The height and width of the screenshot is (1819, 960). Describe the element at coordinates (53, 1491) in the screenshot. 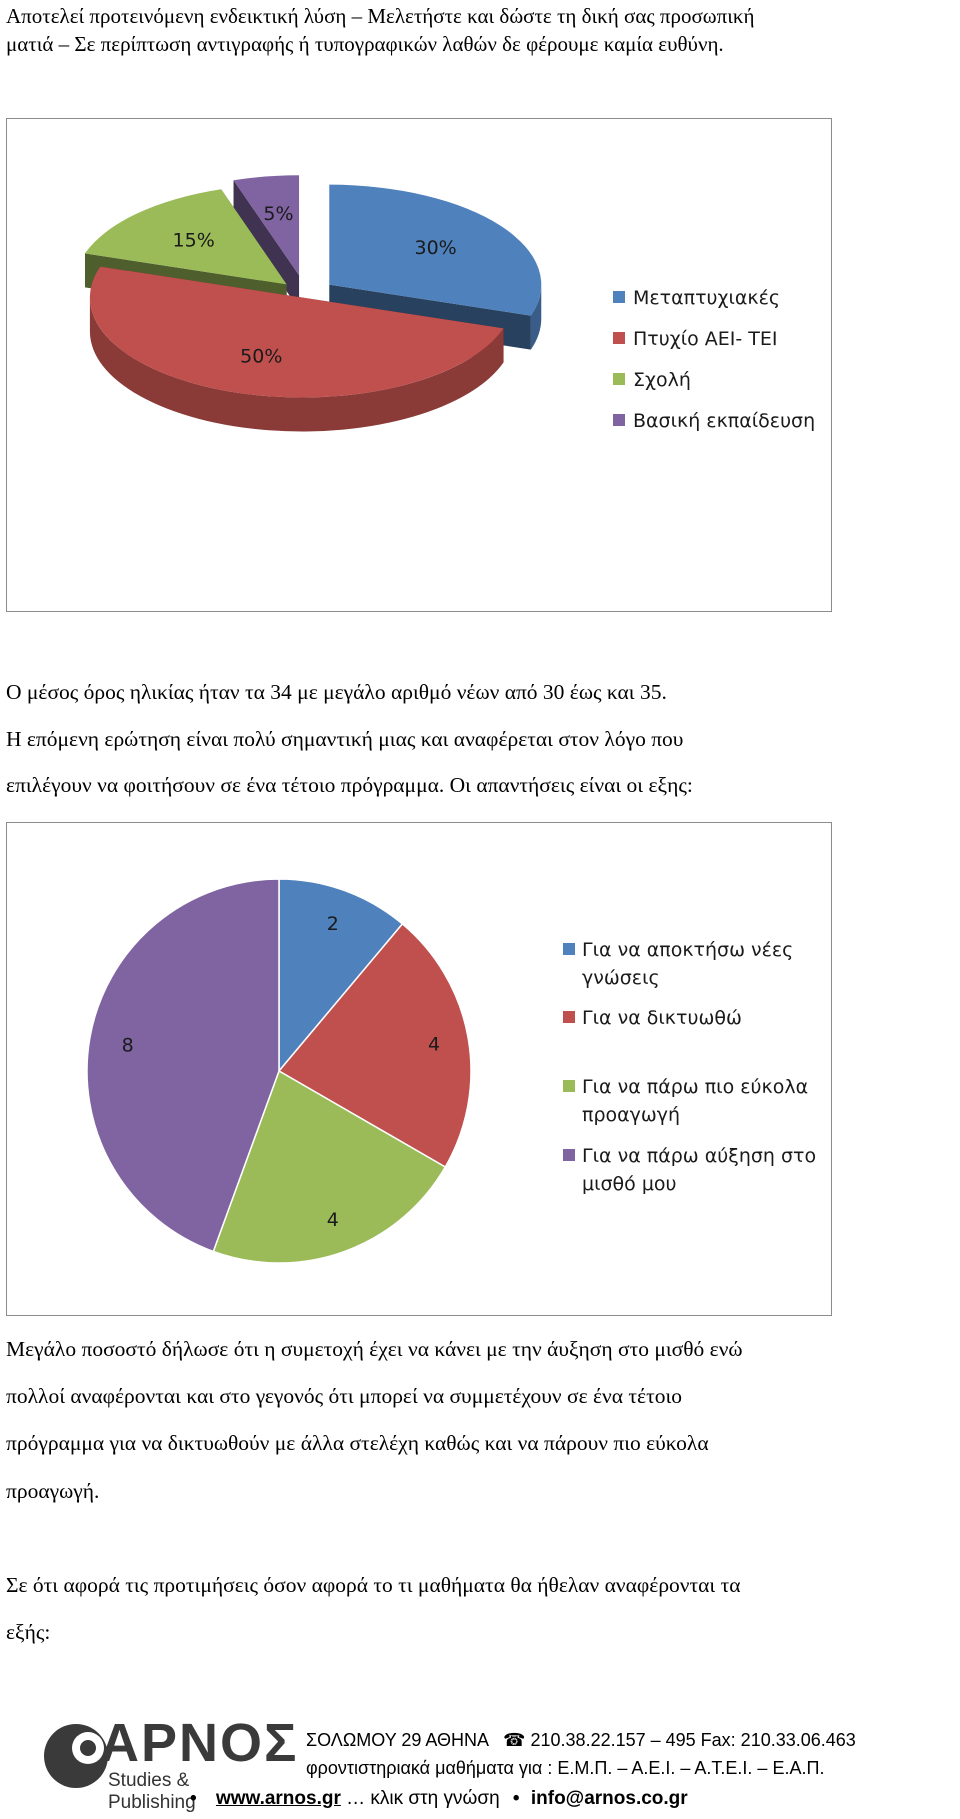

I see `paragraph-results-line-4: προαγωγή.` at that location.